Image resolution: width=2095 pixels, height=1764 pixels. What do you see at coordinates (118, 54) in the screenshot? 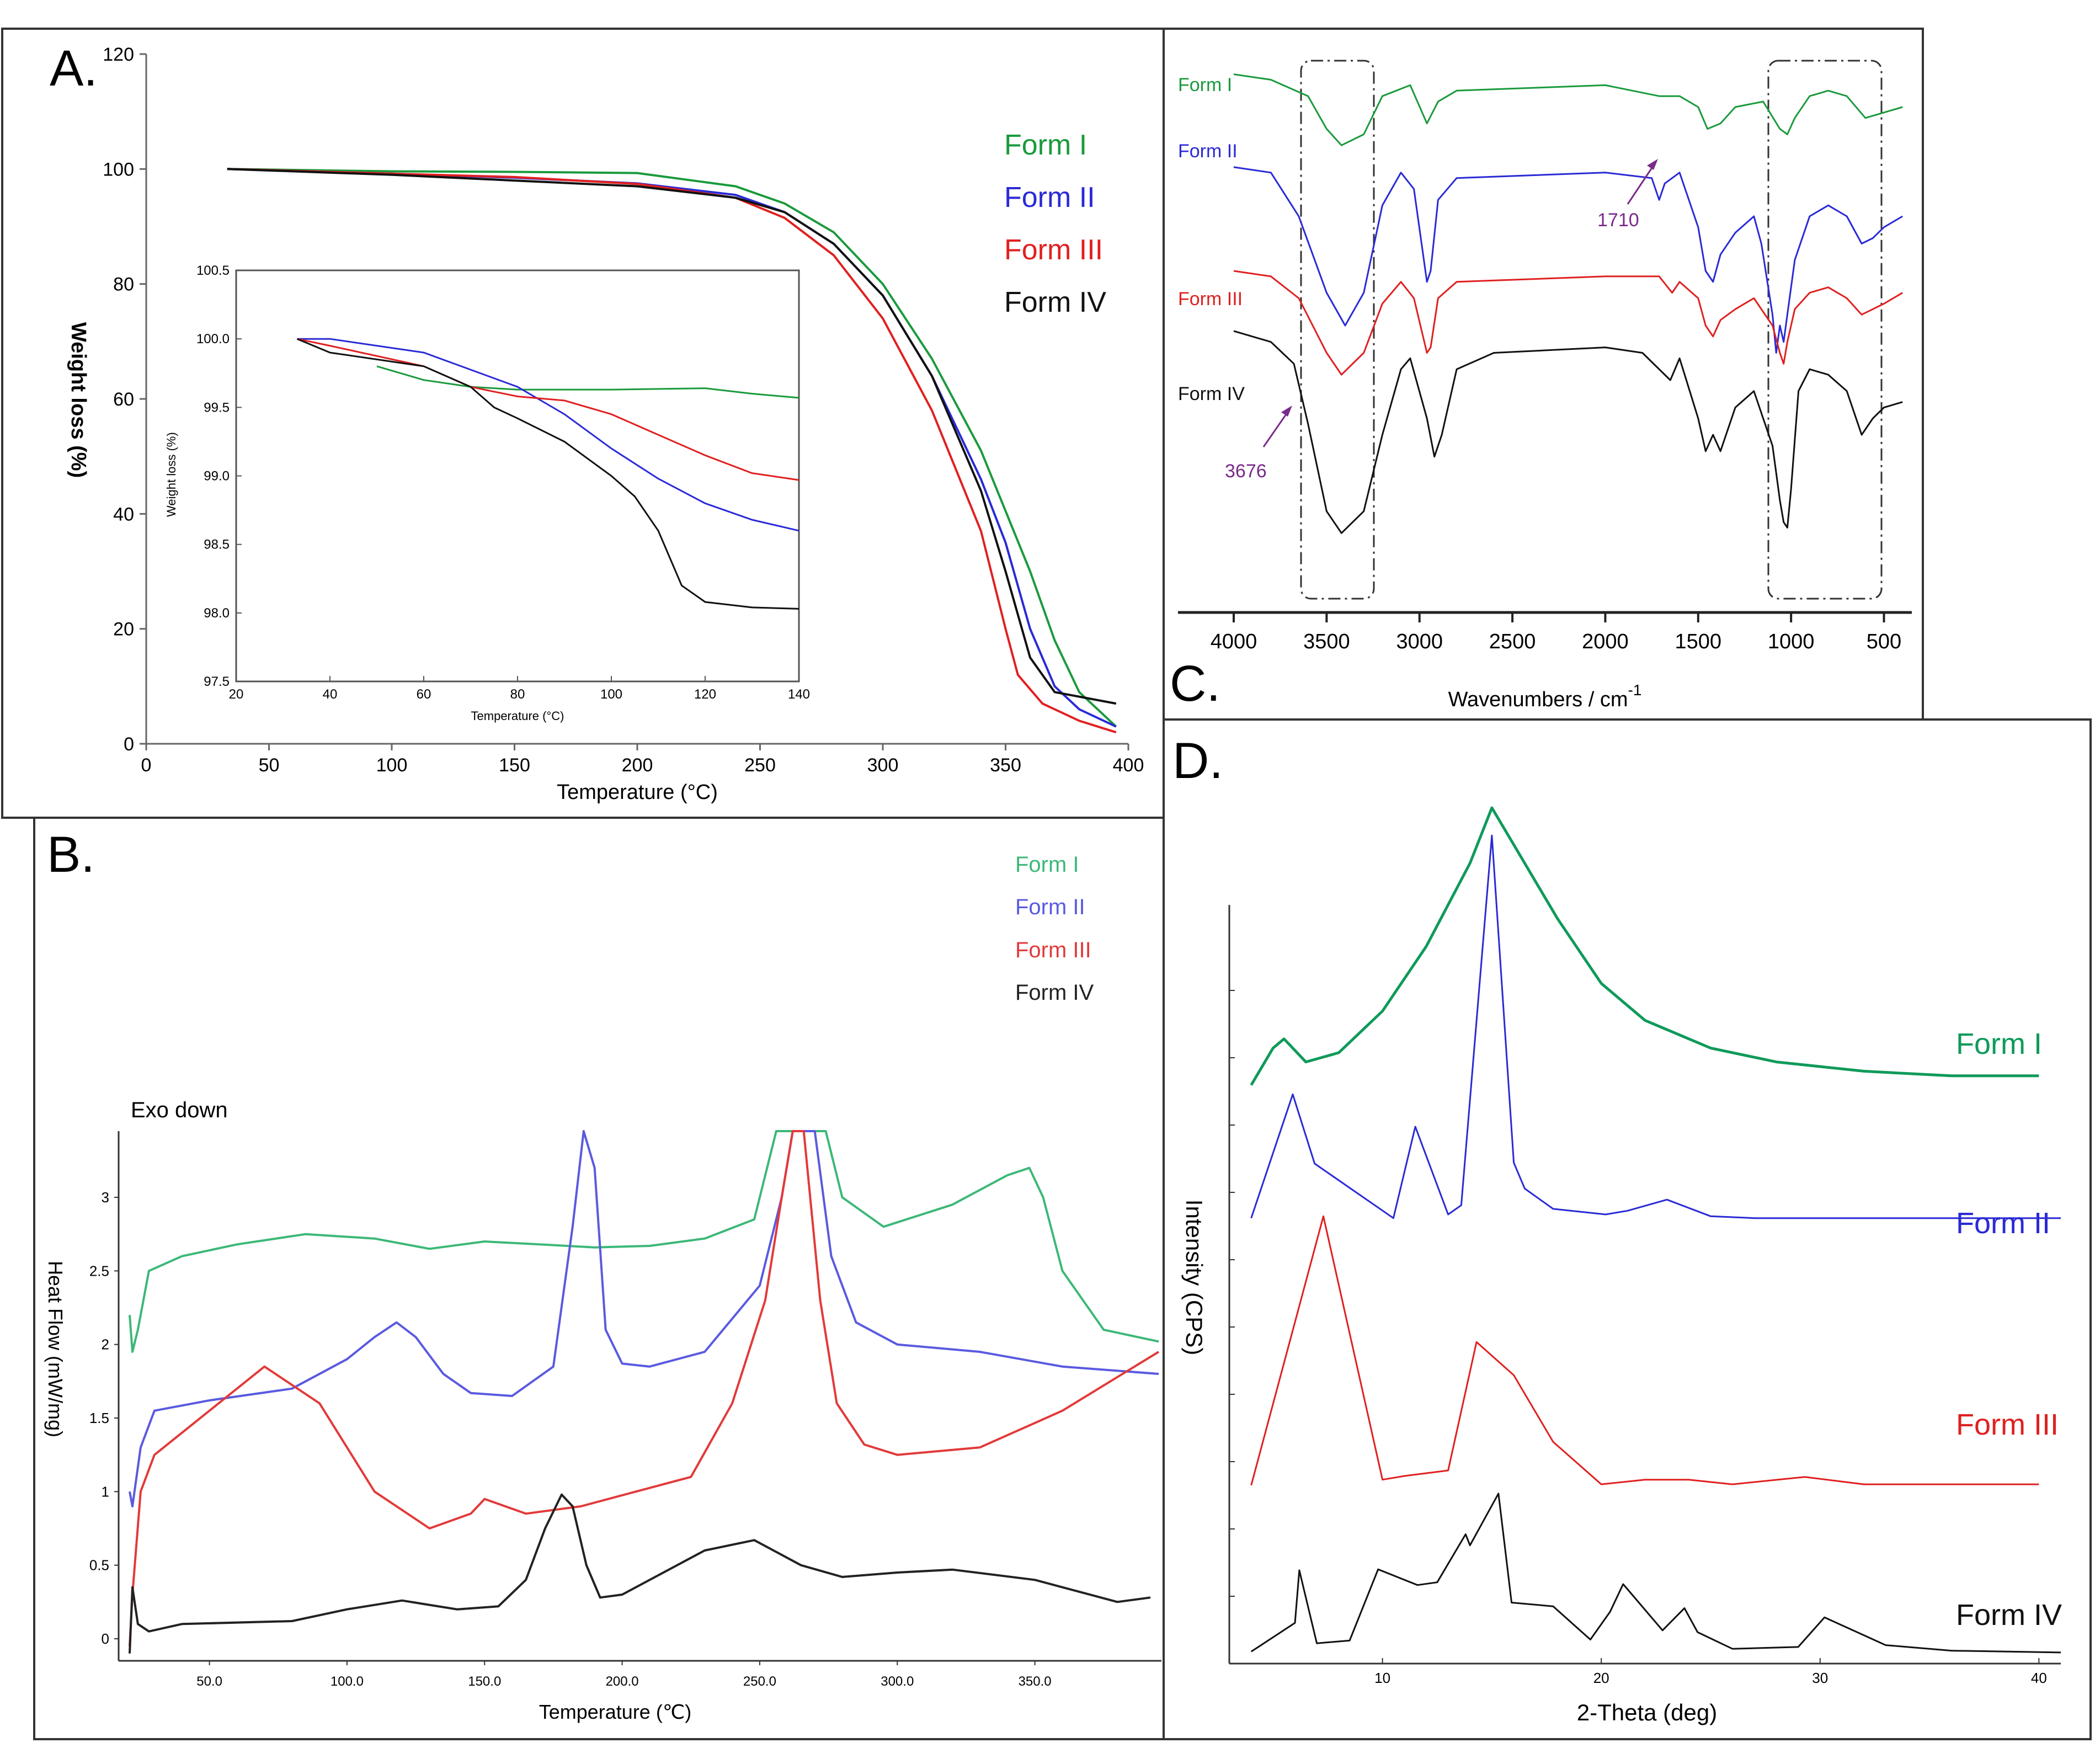
I see `panel-a-y-tick-label: 120` at bounding box center [118, 54].